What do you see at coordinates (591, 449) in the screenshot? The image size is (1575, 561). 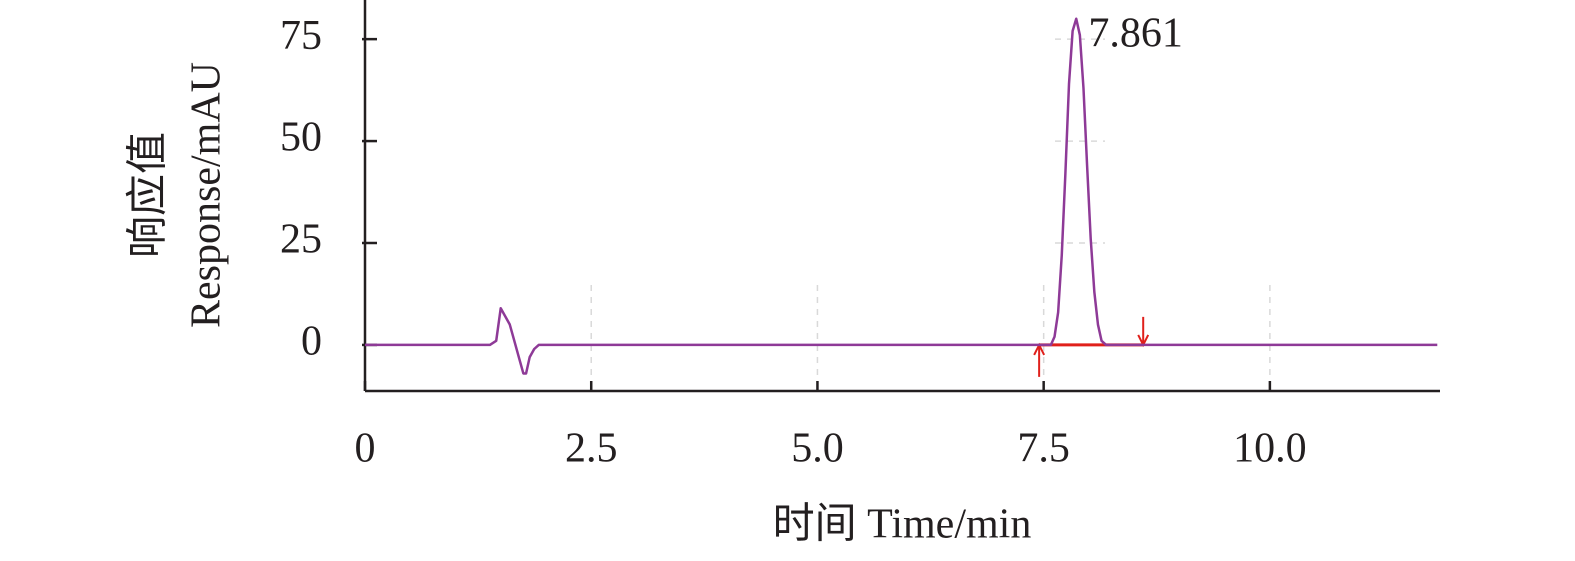 I see `x-tick-label: 2.5` at bounding box center [591, 449].